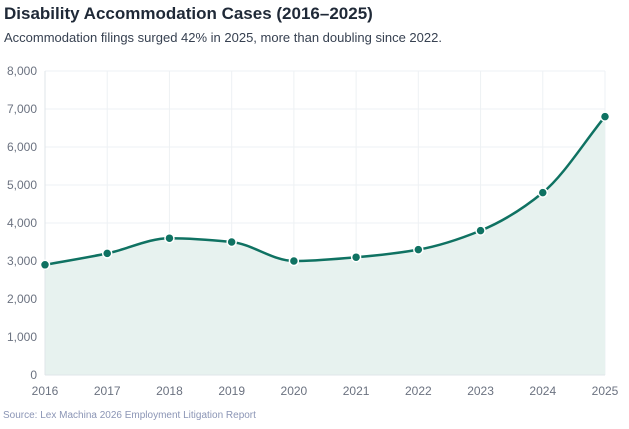  What do you see at coordinates (45, 391) in the screenshot?
I see `x-tick-label: 2016` at bounding box center [45, 391].